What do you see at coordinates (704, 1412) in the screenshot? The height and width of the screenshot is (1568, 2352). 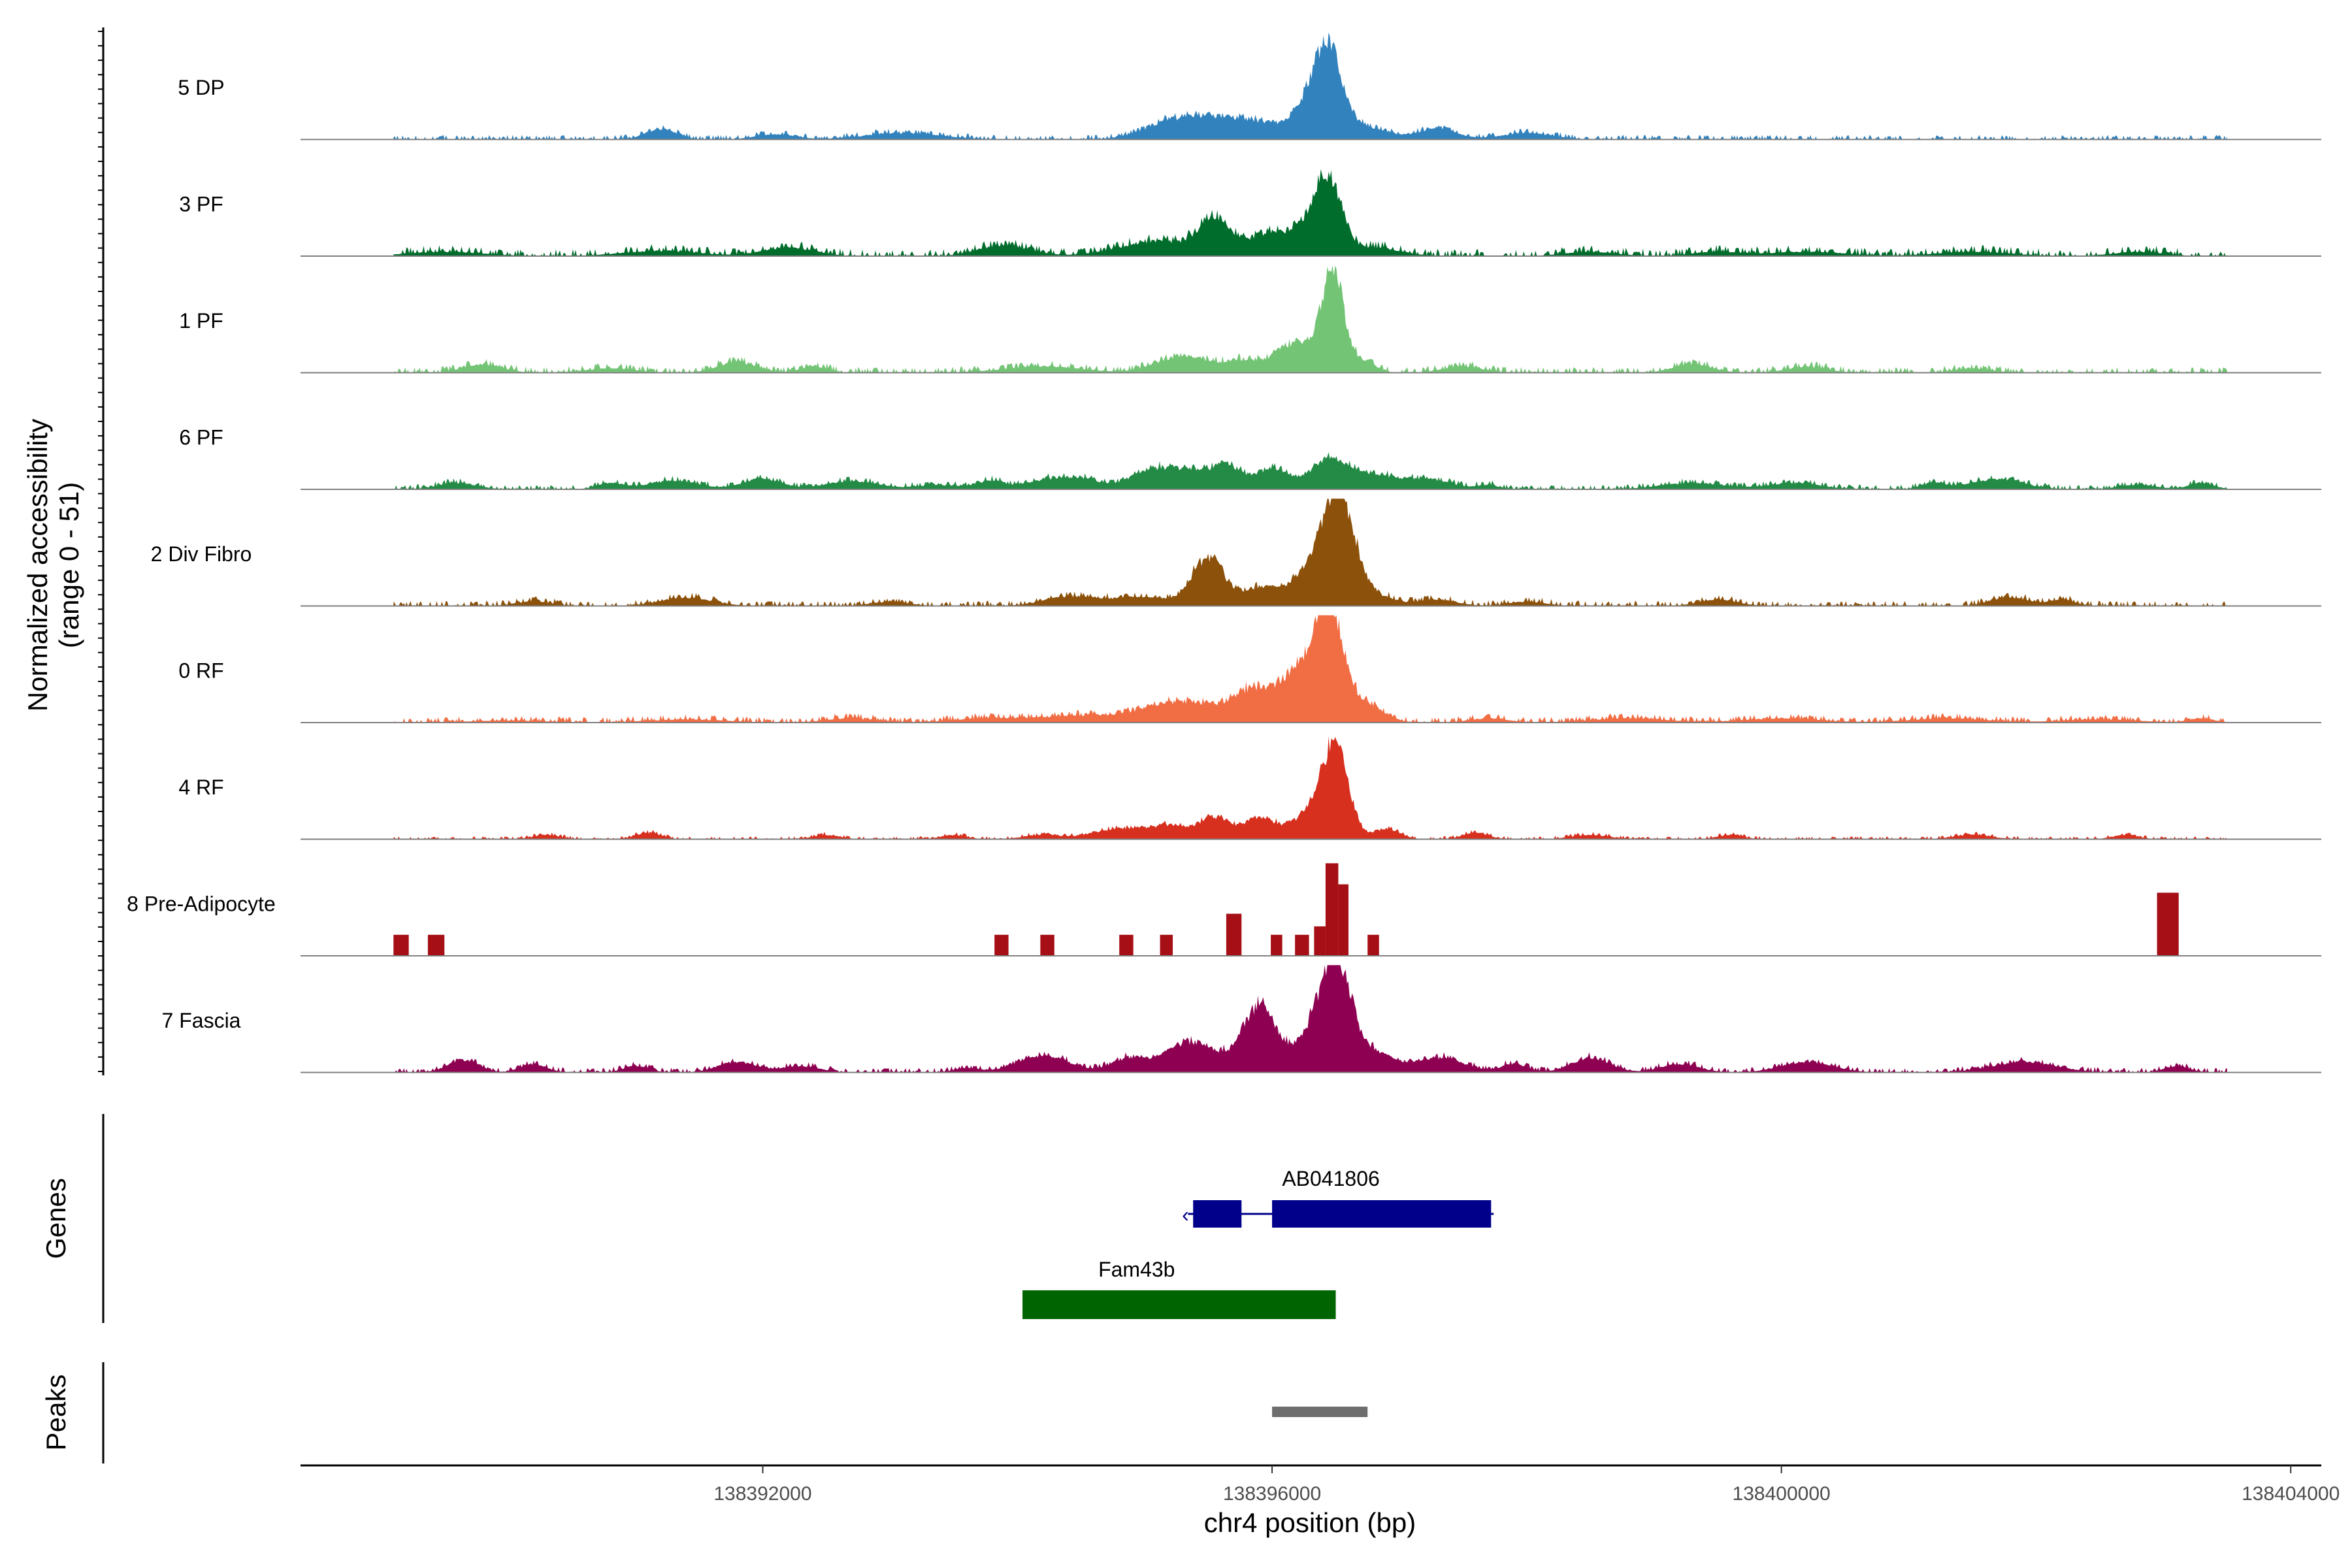 I see `peak-track: Peaks` at bounding box center [704, 1412].